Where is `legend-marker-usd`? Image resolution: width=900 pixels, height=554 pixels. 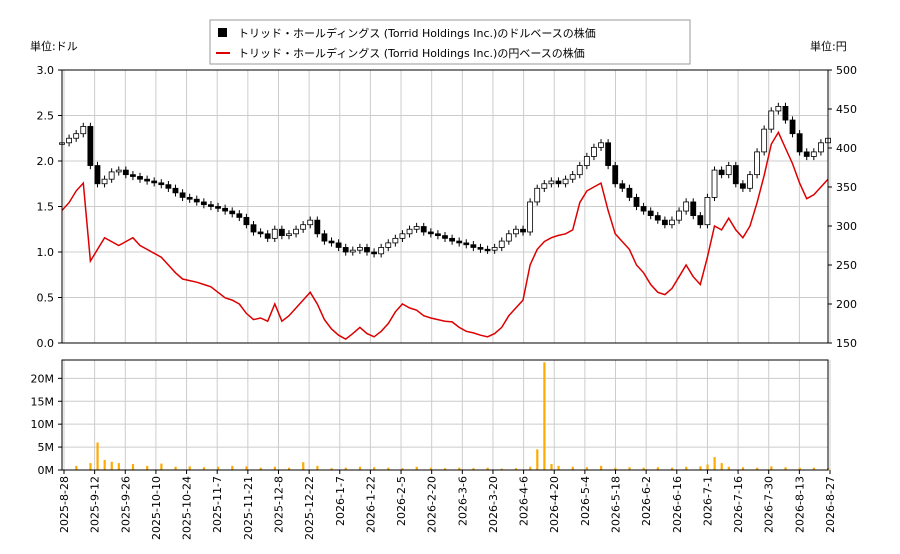 legend-marker-usd is located at coordinates (222, 32).